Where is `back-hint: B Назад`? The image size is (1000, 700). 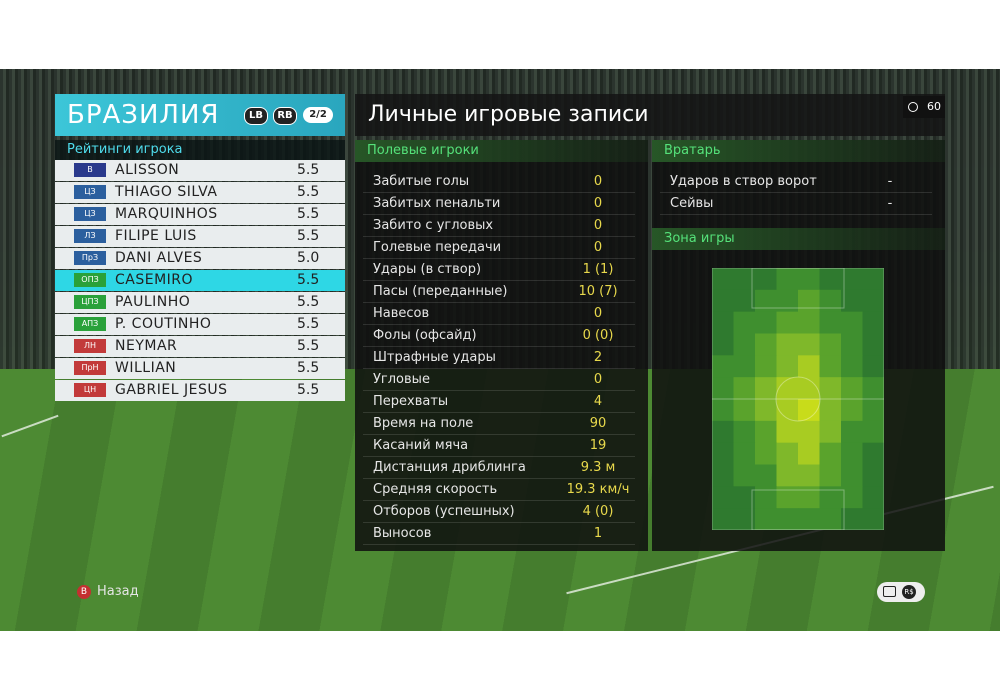
back-hint: B Назад is located at coordinates (108, 591).